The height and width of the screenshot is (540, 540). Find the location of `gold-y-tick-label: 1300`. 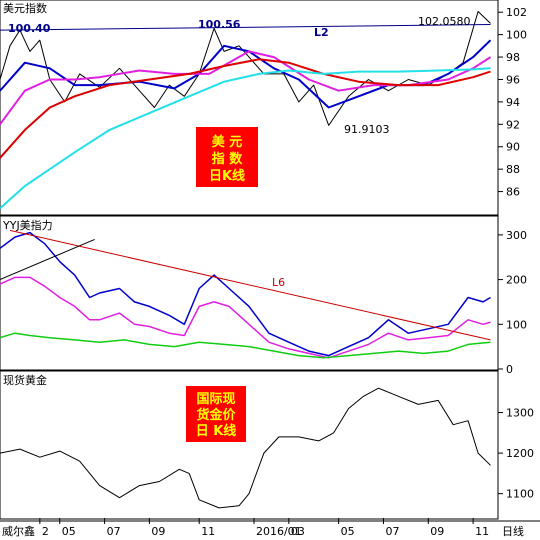

gold-y-tick-label: 1300 is located at coordinates (520, 413).